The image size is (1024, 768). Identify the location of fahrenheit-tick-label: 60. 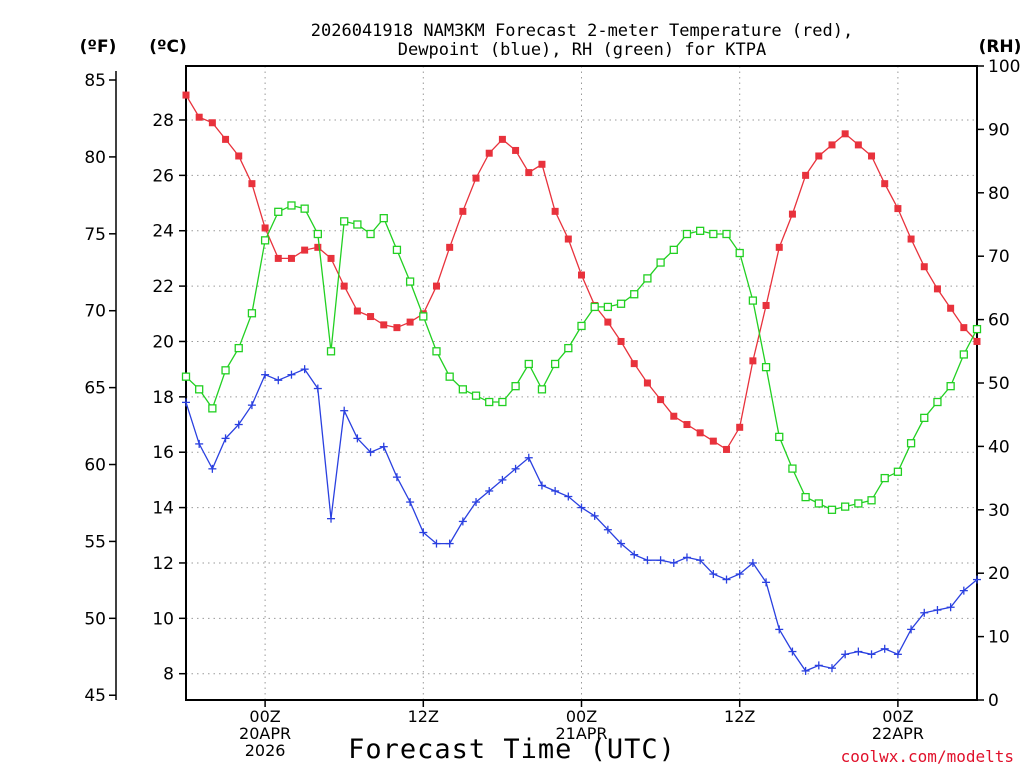
(95, 466).